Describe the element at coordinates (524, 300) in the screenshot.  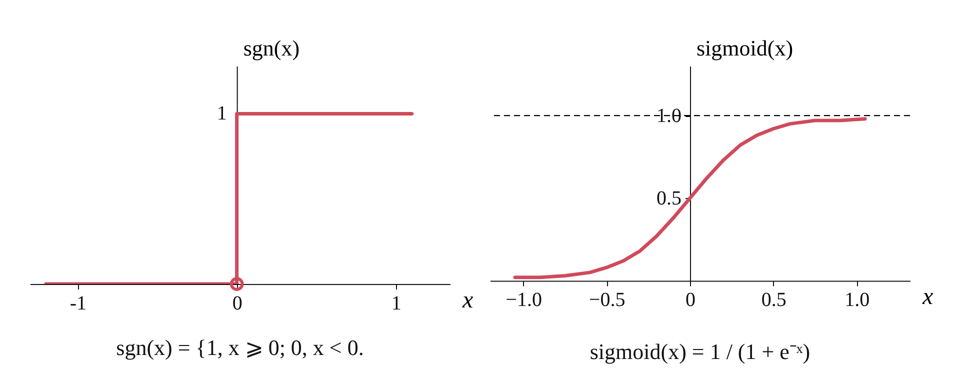
I see `x-tick-label: −1.0` at that location.